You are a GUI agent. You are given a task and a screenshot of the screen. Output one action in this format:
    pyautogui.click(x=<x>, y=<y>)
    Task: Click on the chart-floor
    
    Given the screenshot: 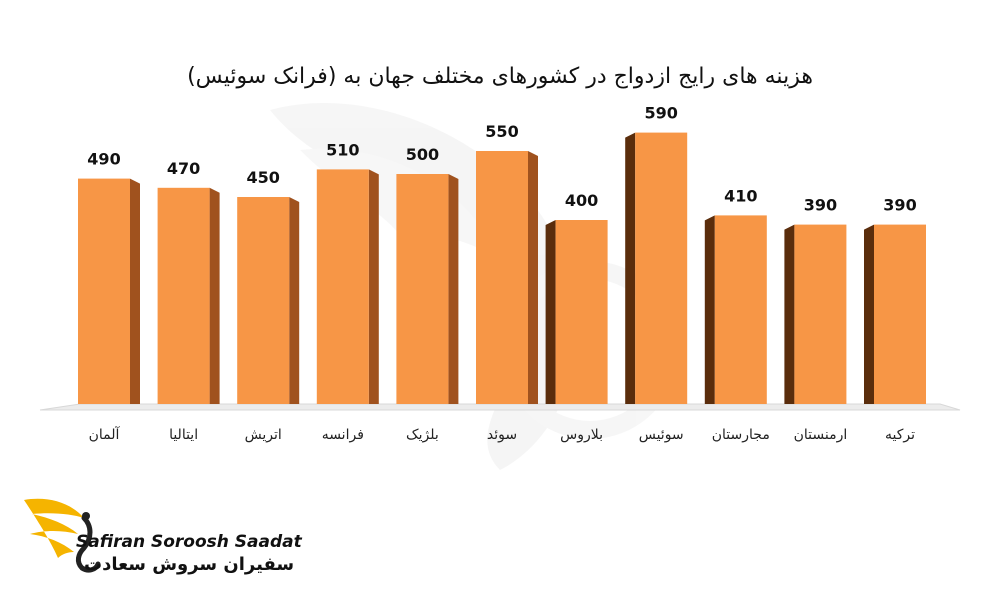 What is the action you would take?
    pyautogui.click(x=500, y=407)
    